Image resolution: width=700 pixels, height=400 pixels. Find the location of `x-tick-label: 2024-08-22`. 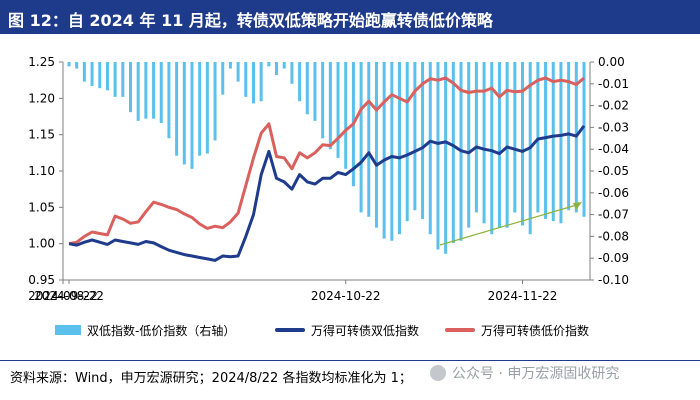

x-tick-label: 2024-08-22 is located at coordinates (69, 296).